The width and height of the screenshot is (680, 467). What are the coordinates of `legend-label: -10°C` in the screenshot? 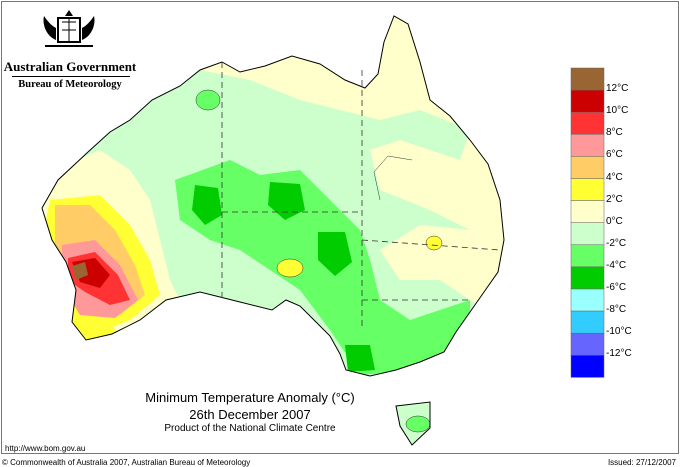 It's located at (619, 332).